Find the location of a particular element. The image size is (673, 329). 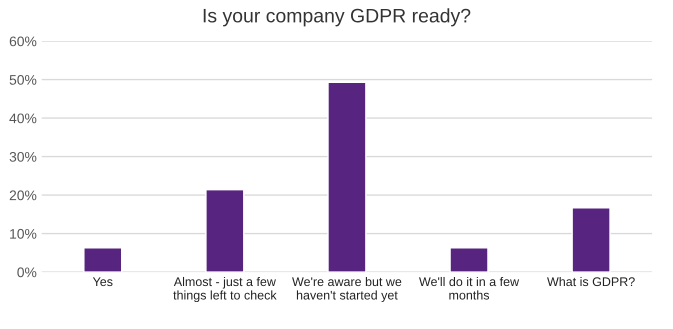

y-tick-label: 20% is located at coordinates (23, 195).